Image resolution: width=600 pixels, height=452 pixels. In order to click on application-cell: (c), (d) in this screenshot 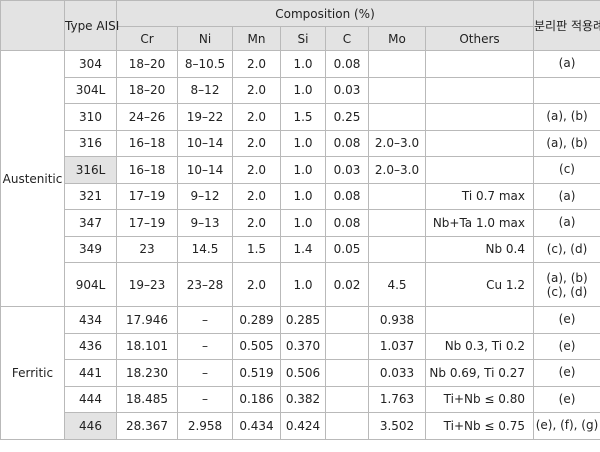, I will do `click(566, 249)`.